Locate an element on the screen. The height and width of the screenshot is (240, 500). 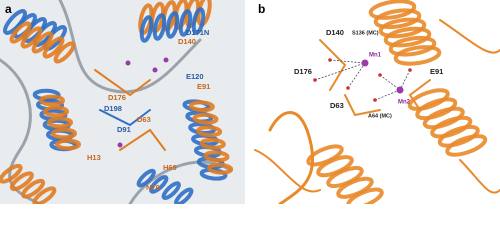
metal-label: Mn1 is located at coordinates (375, 56).